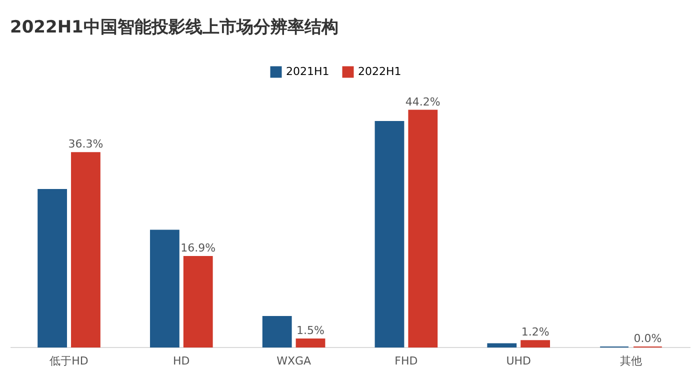 This screenshot has height=386, width=700. Describe the element at coordinates (518, 361) in the screenshot. I see `x-tick-label: UHD` at that location.